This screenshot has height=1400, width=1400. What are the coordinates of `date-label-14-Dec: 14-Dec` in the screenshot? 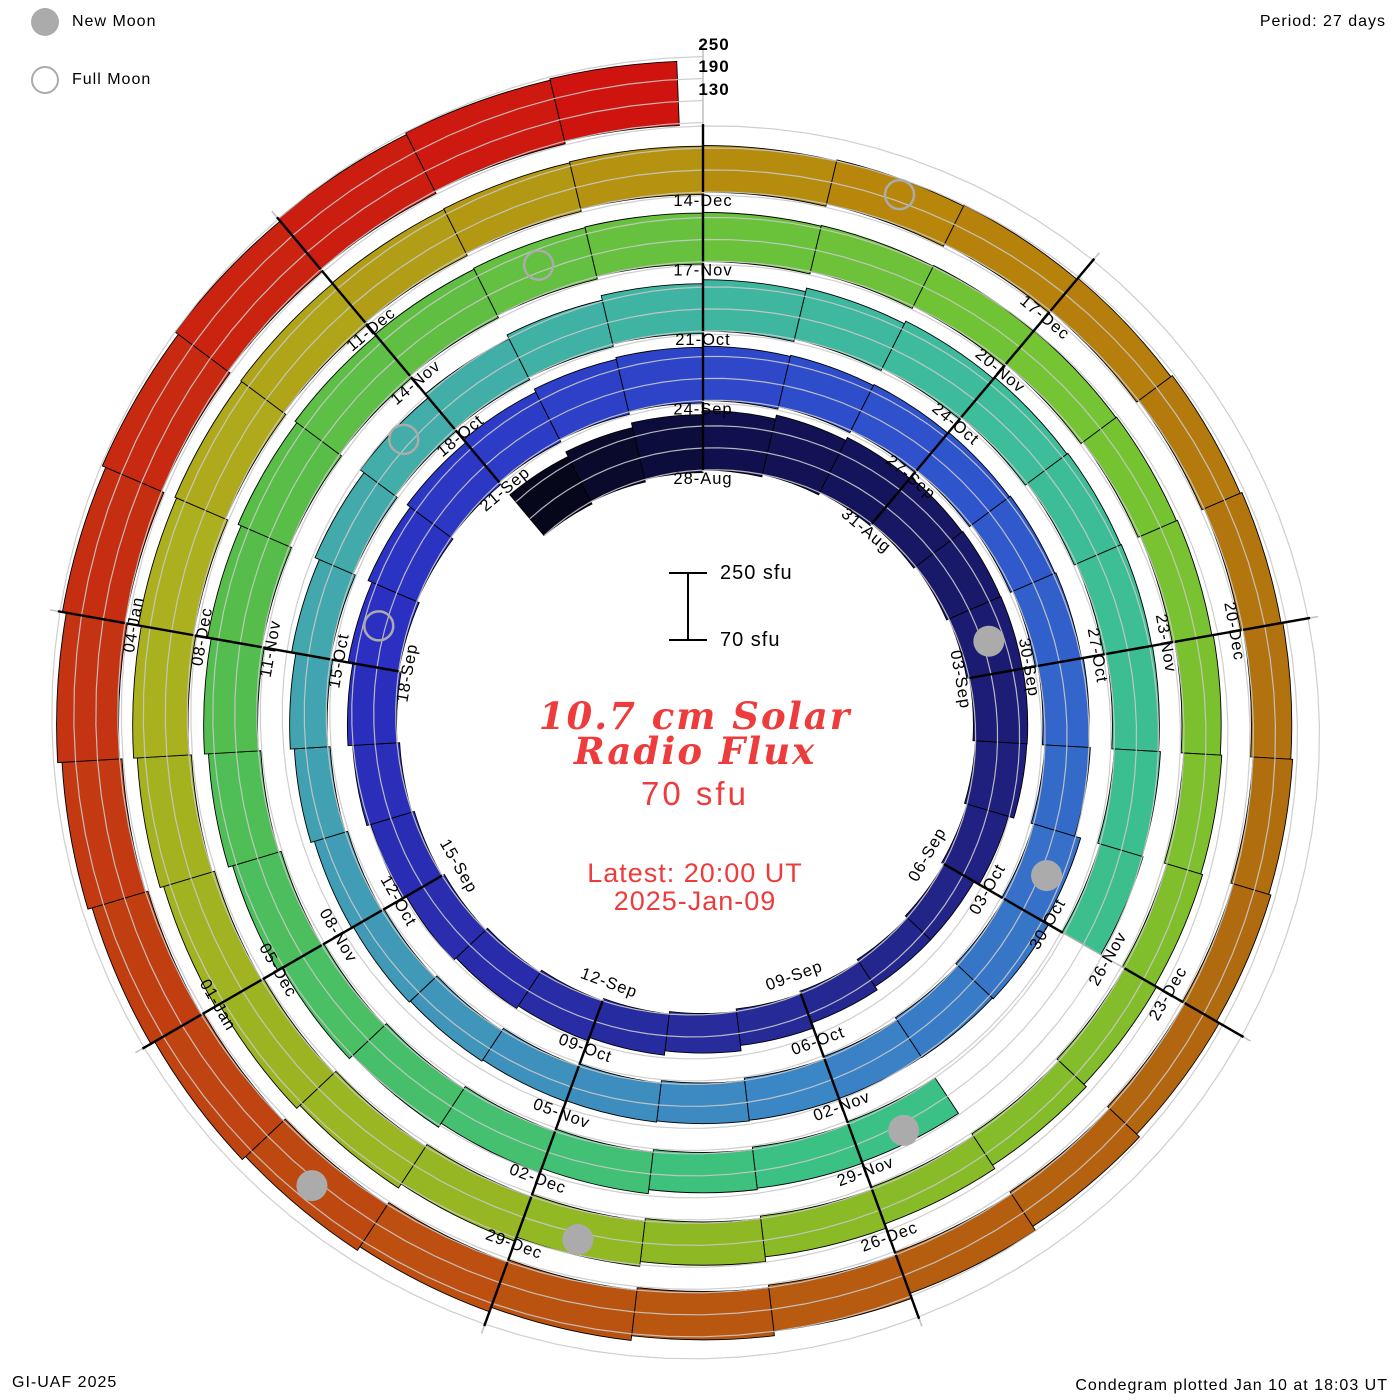 It's located at (702, 201).